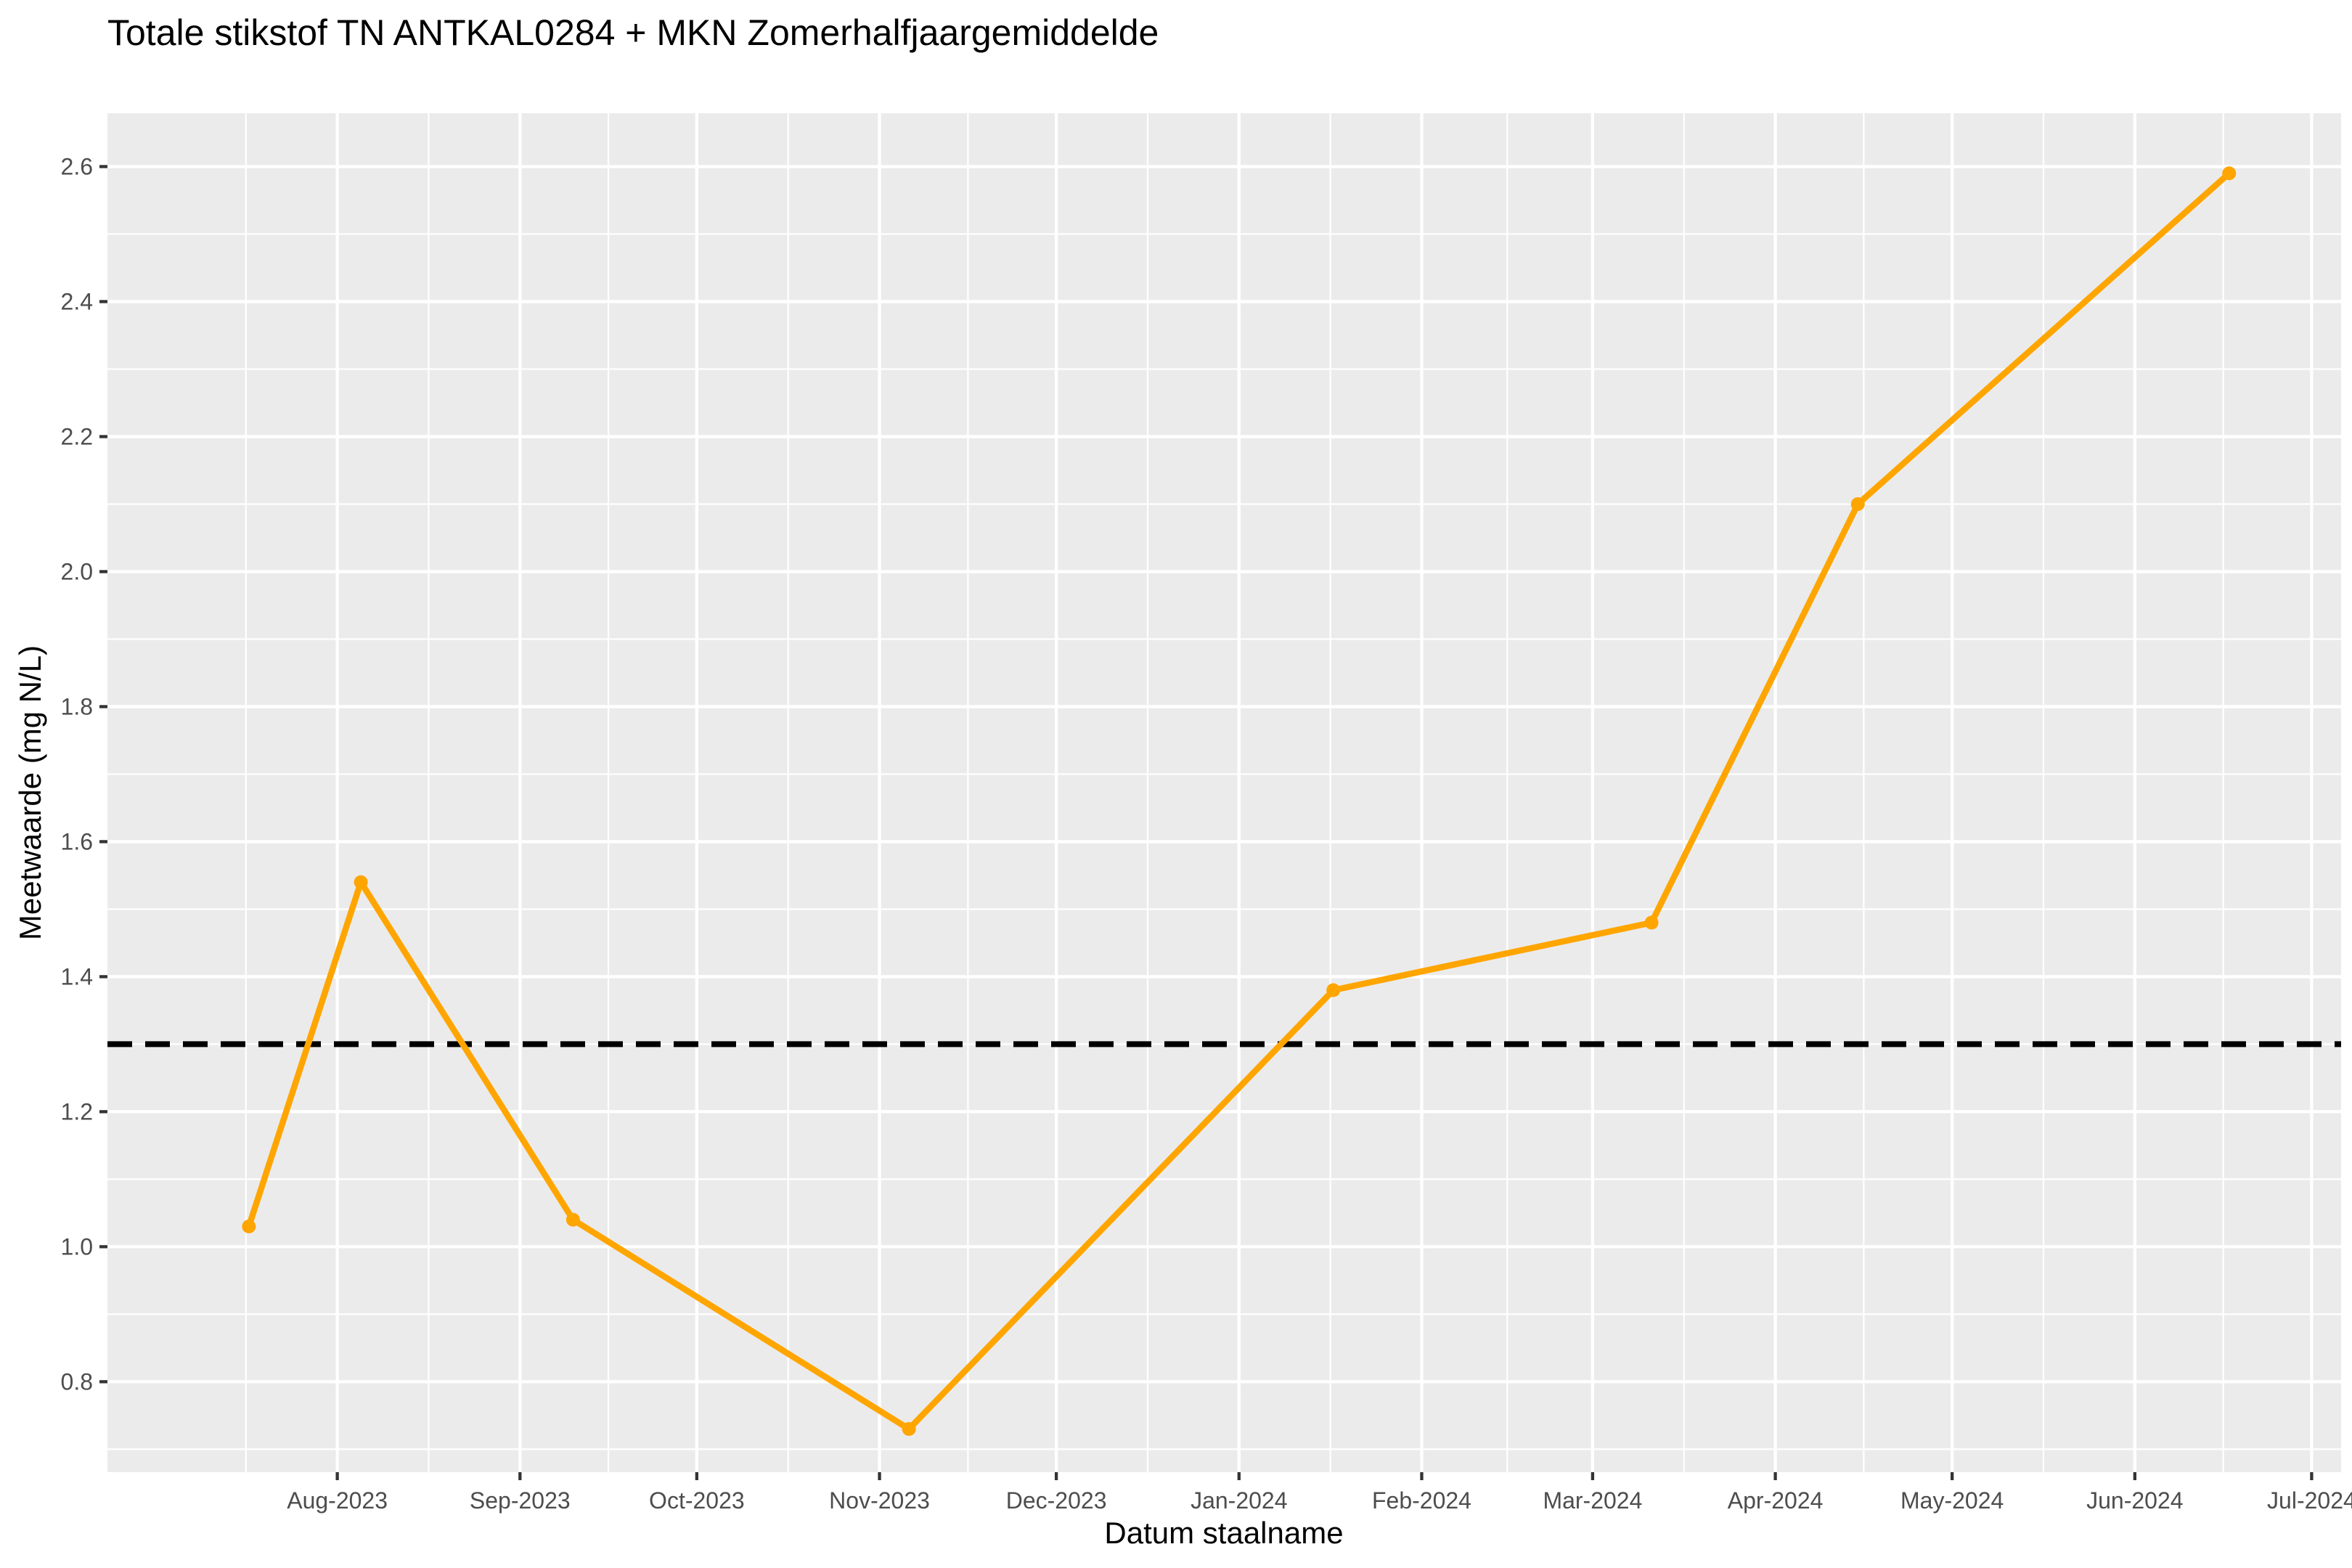  Describe the element at coordinates (77, 571) in the screenshot. I see `y-tick-label: 2.0` at that location.